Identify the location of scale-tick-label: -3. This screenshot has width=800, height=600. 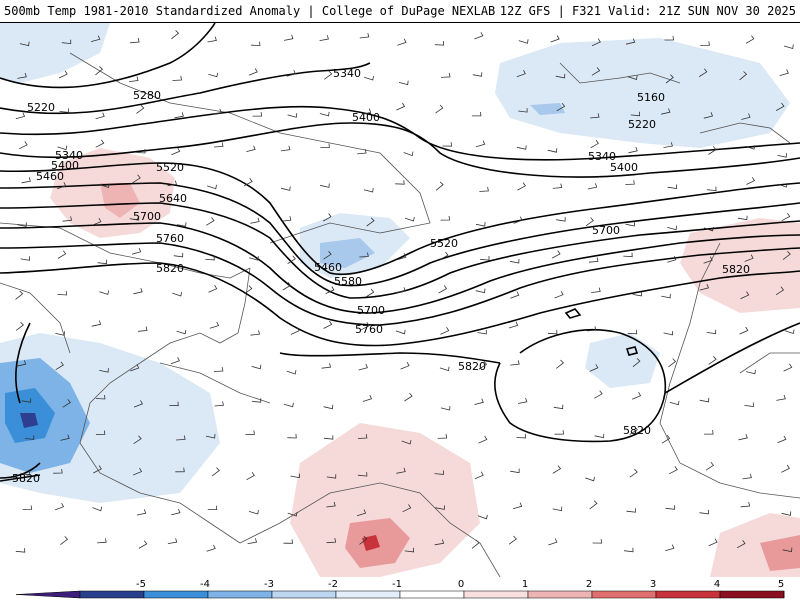
(269, 584).